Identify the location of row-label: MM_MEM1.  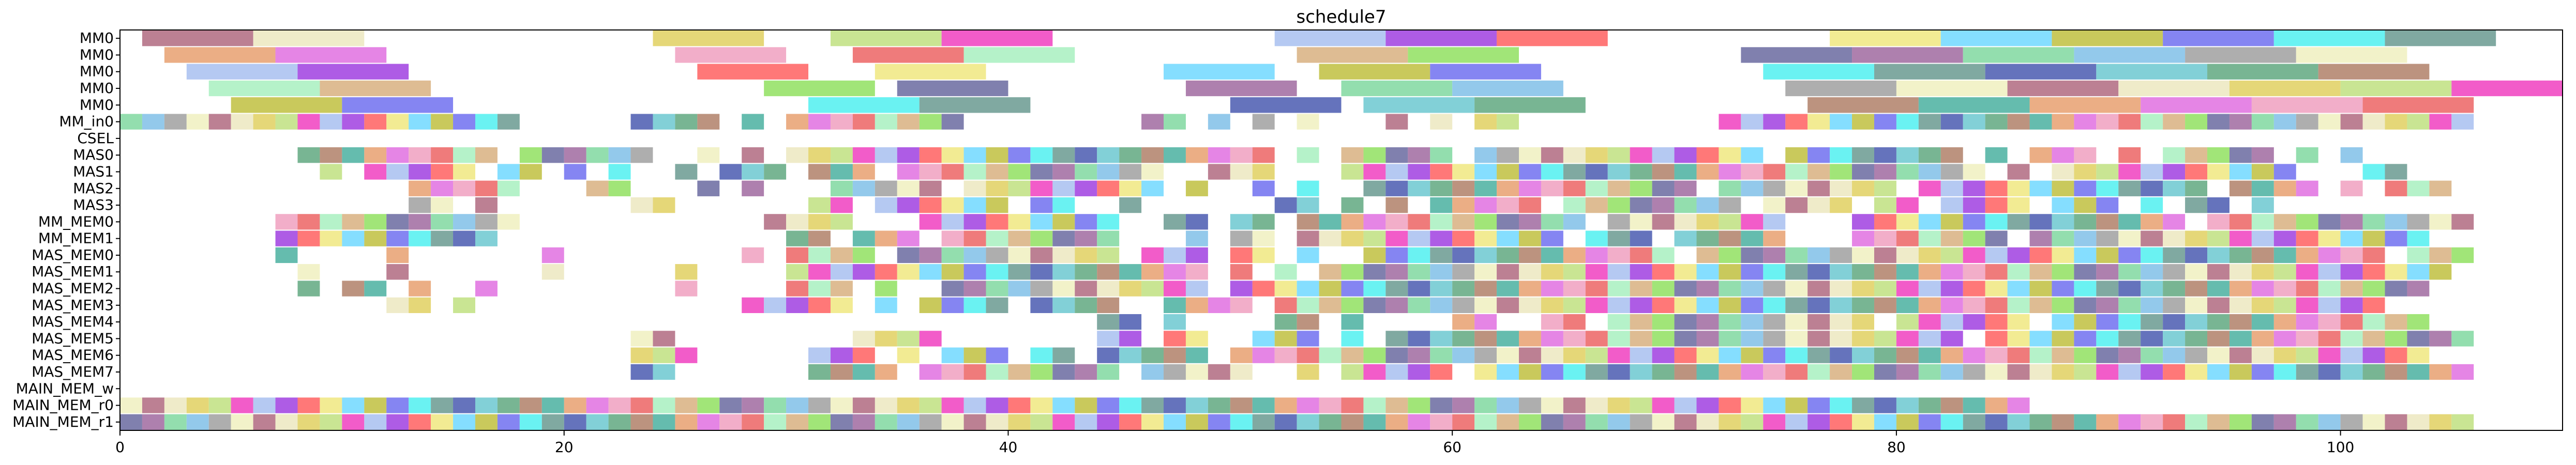
(76, 239).